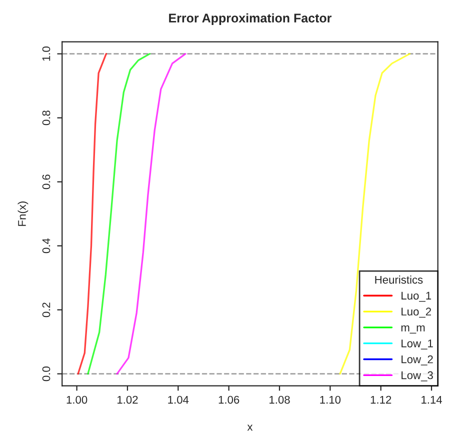 This screenshot has height=445, width=450. Describe the element at coordinates (399, 280) in the screenshot. I see `legend-title: Heuristics` at that location.